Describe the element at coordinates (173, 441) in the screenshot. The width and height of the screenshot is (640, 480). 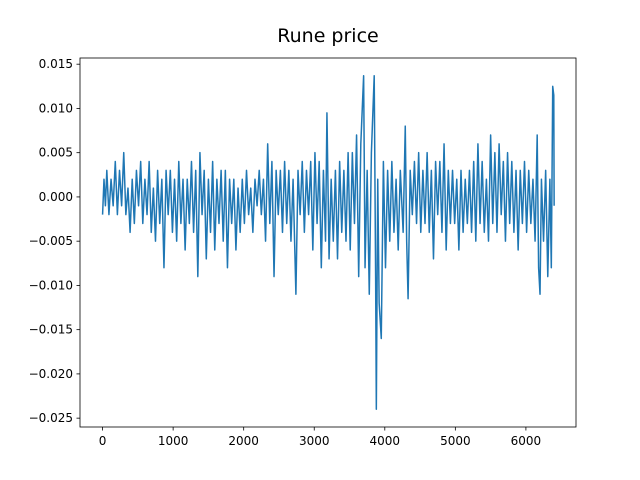
I see `x-tick-label: 1000` at that location.